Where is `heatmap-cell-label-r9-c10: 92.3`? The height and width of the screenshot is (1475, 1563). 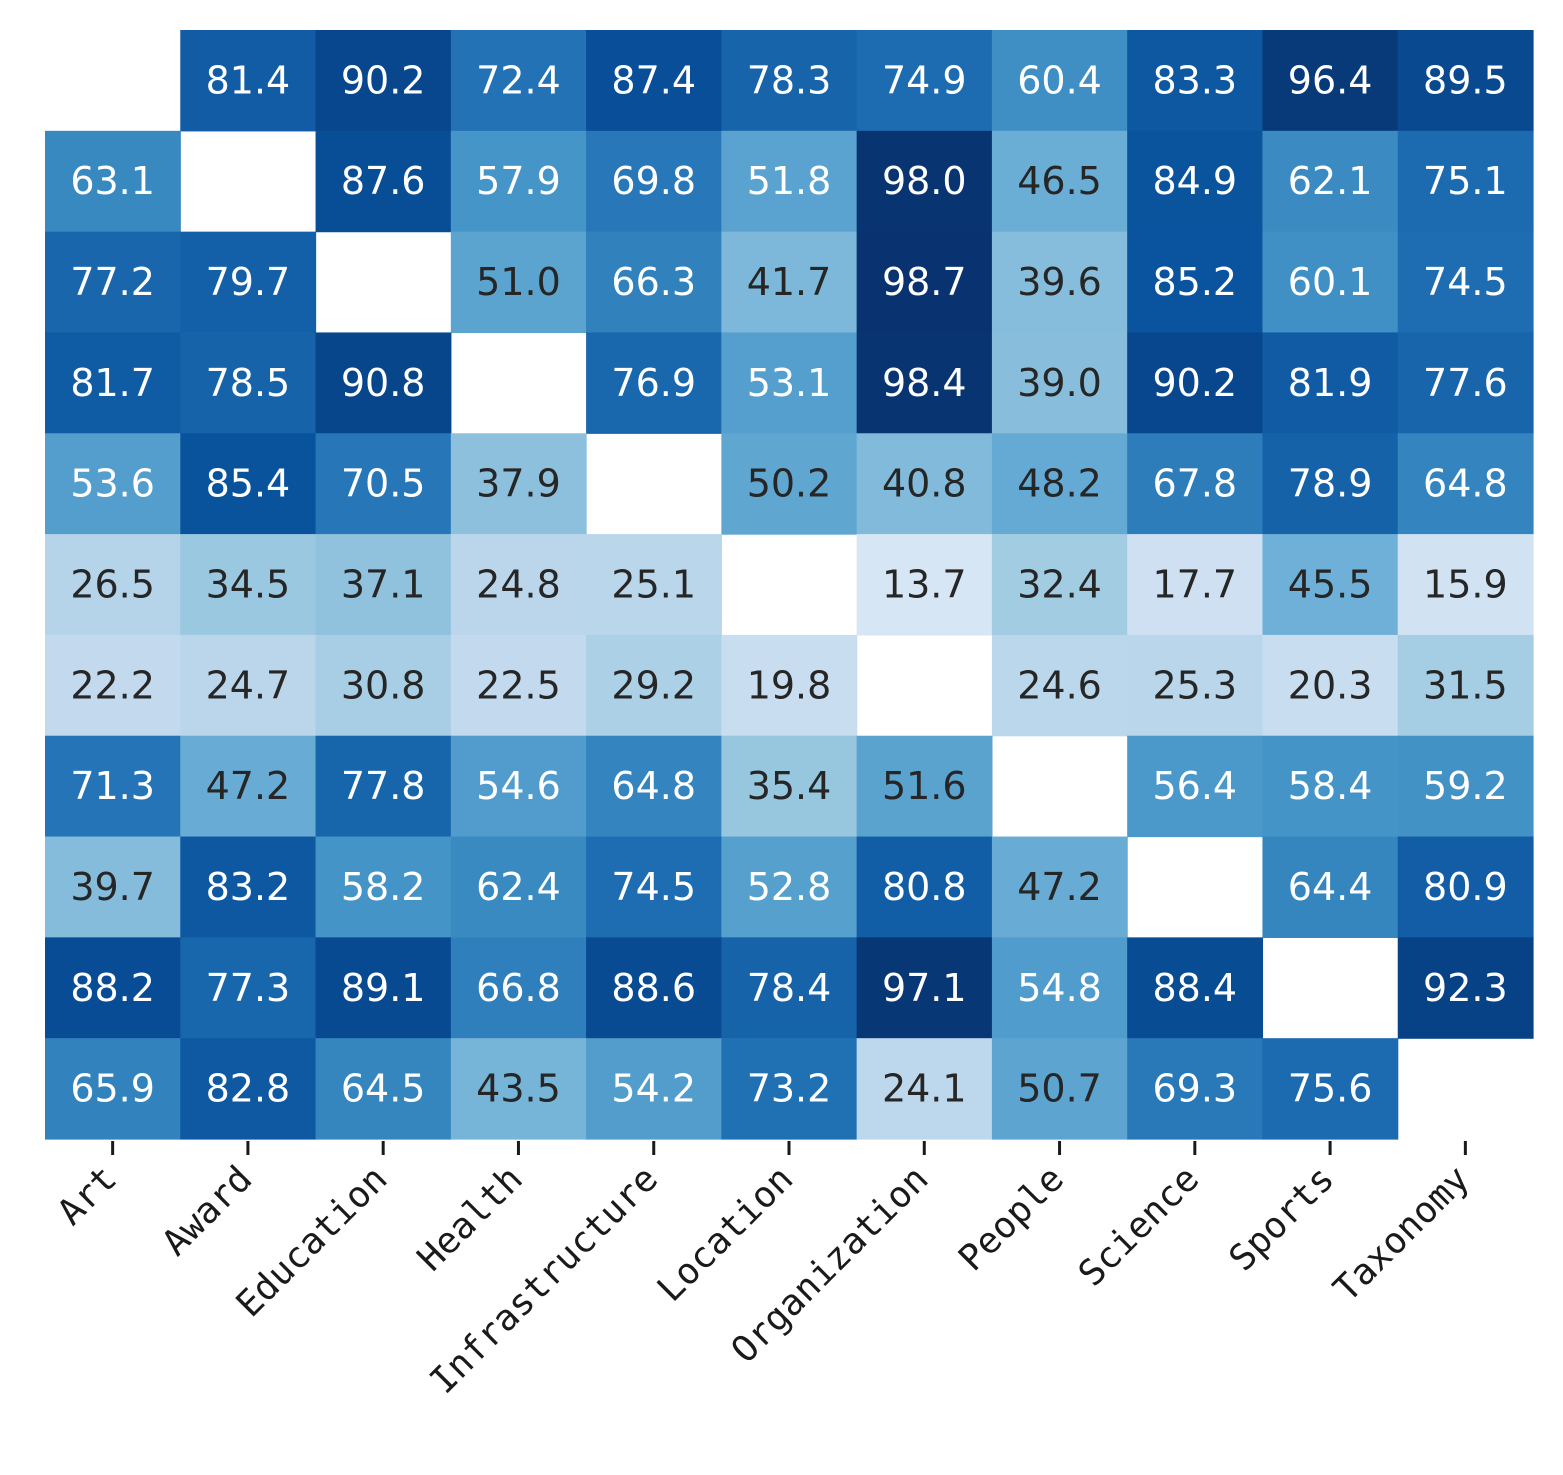 heatmap-cell-label-r9-c10: 92.3 is located at coordinates (1465, 988).